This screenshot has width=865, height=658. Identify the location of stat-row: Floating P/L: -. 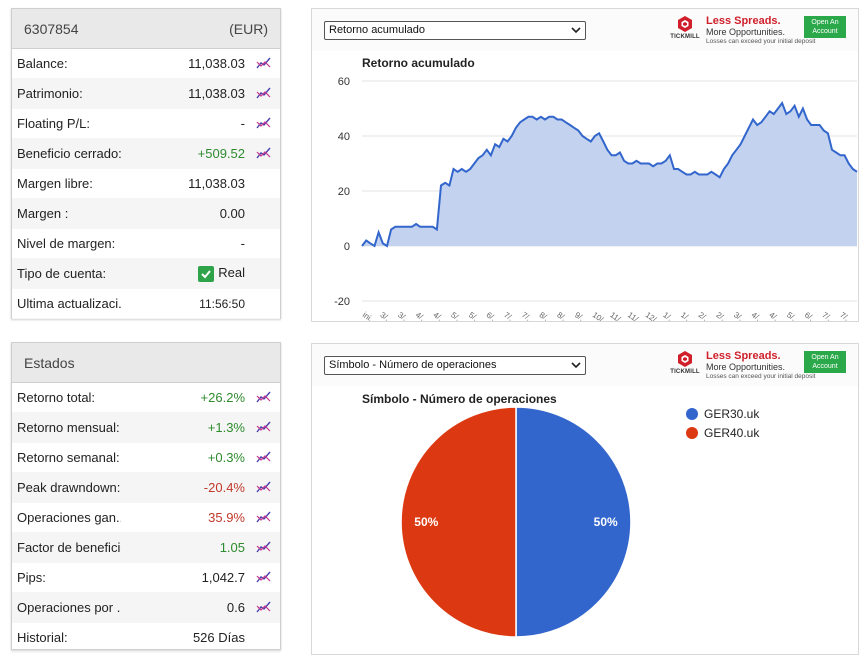
(146, 124).